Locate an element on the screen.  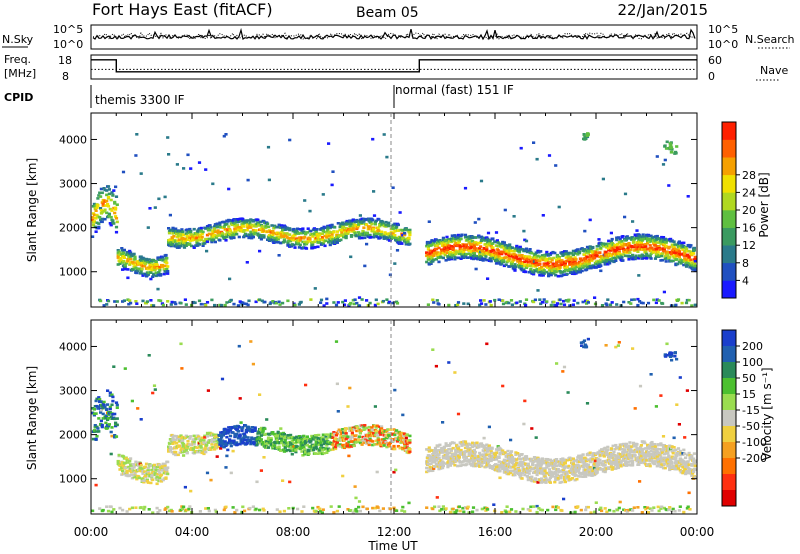
date-title: 22/Jan/2015 is located at coordinates (663, 10).